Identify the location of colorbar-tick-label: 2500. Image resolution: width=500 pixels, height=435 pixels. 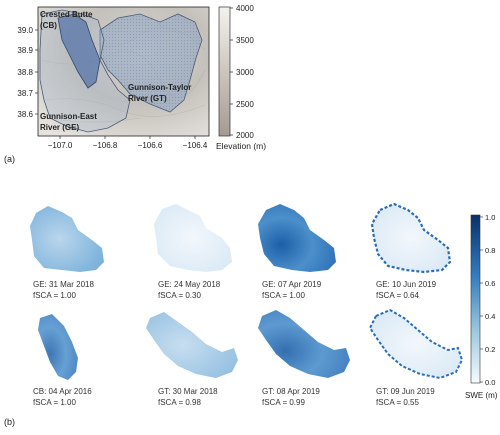
(245, 104).